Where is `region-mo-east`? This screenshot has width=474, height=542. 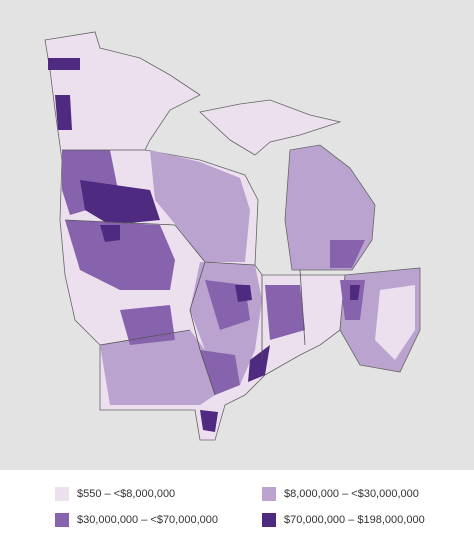
region-mo-east is located at coordinates (220, 372).